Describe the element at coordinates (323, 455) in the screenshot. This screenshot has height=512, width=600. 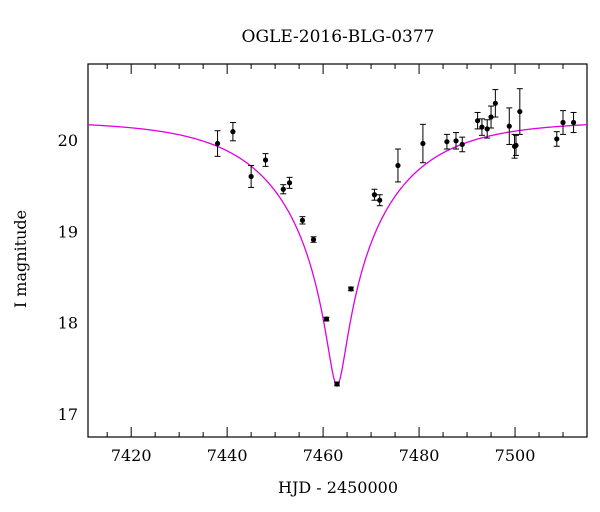
I see `x-tick-label: 7460` at that location.